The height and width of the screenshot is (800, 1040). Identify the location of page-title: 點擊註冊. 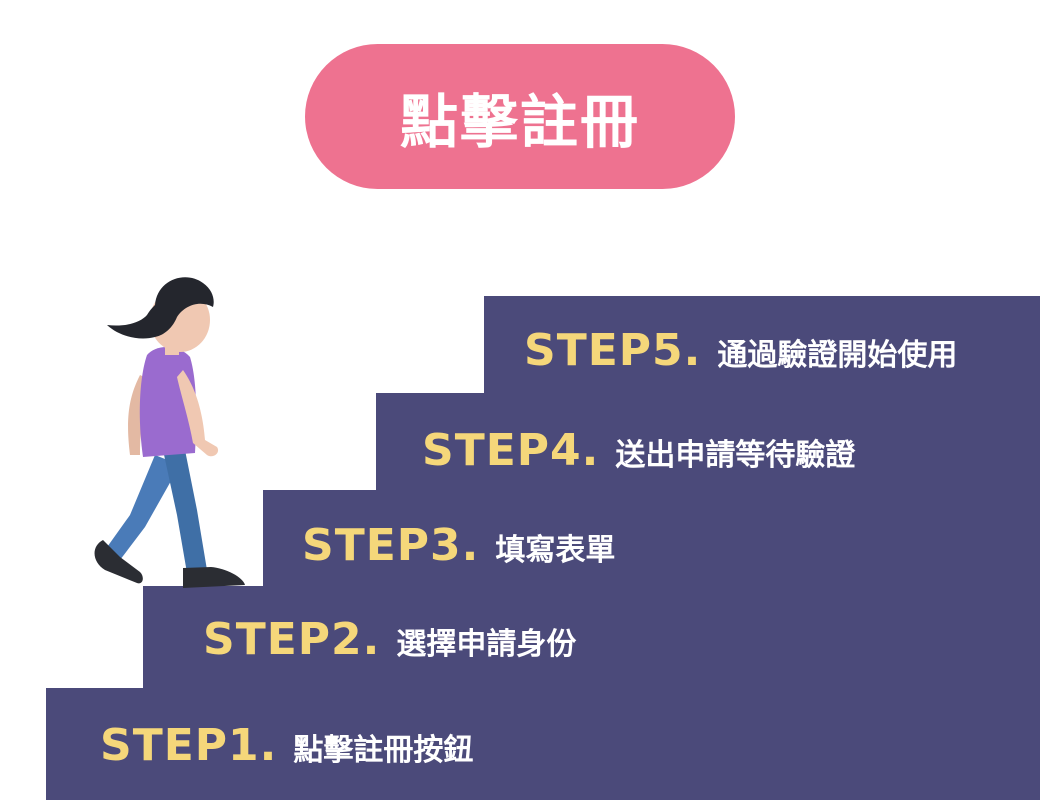
(519, 121).